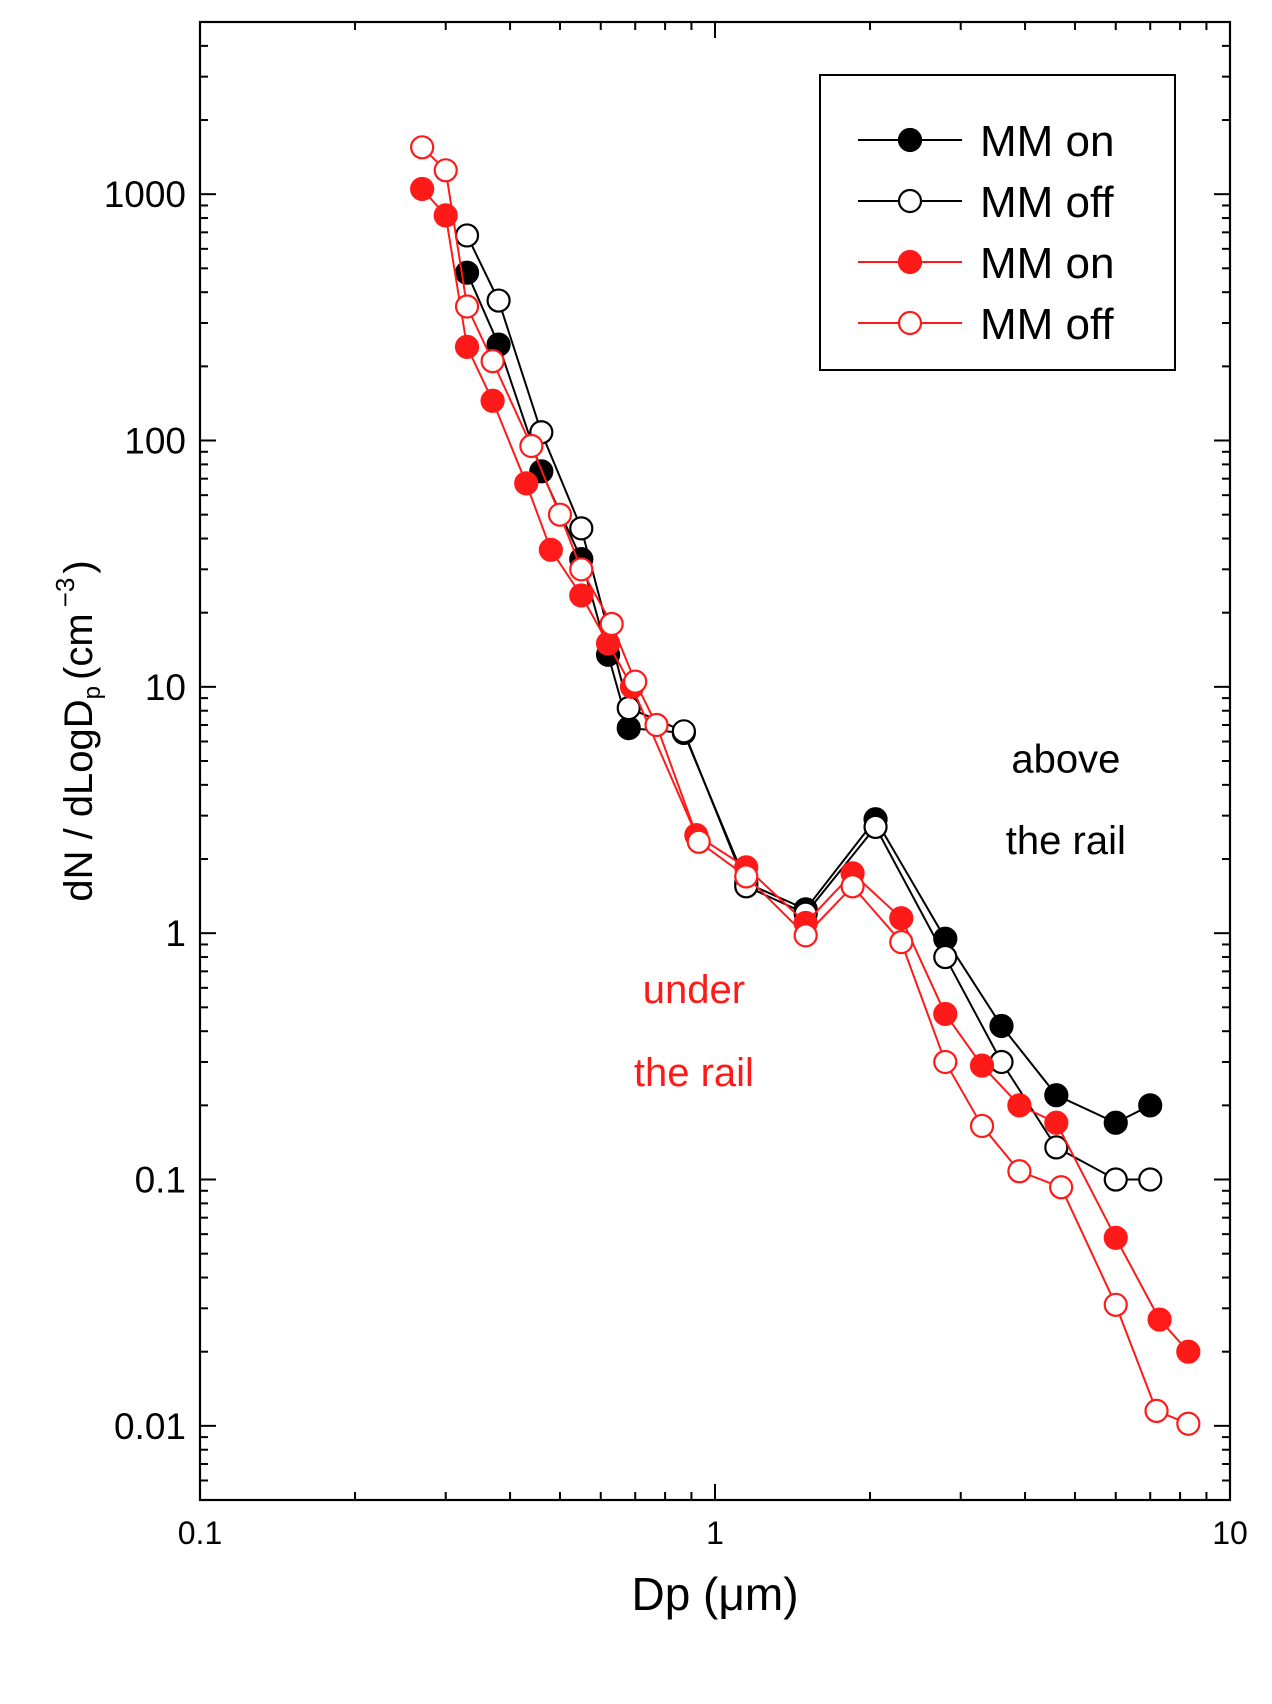  I want to click on annotation-text: above, so click(1065, 759).